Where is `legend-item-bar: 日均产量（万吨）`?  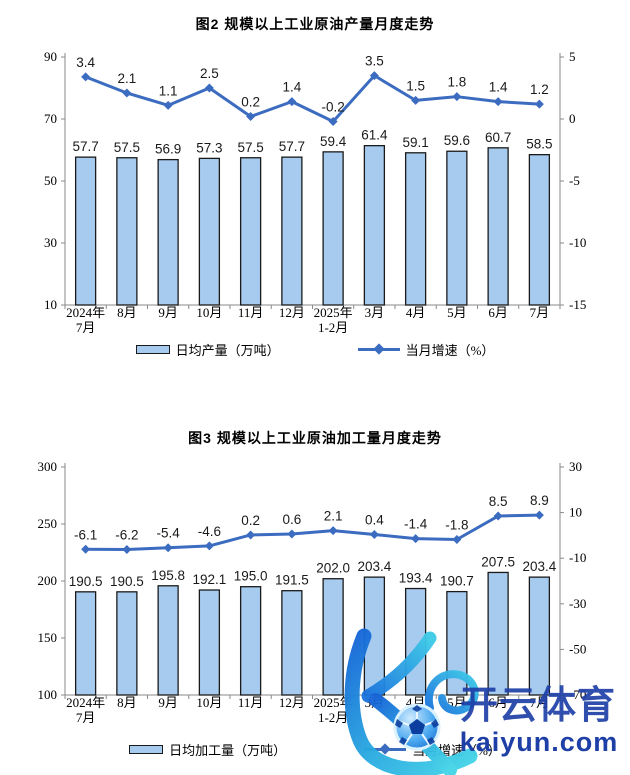 legend-item-bar: 日均产量（万吨） is located at coordinates (207, 349).